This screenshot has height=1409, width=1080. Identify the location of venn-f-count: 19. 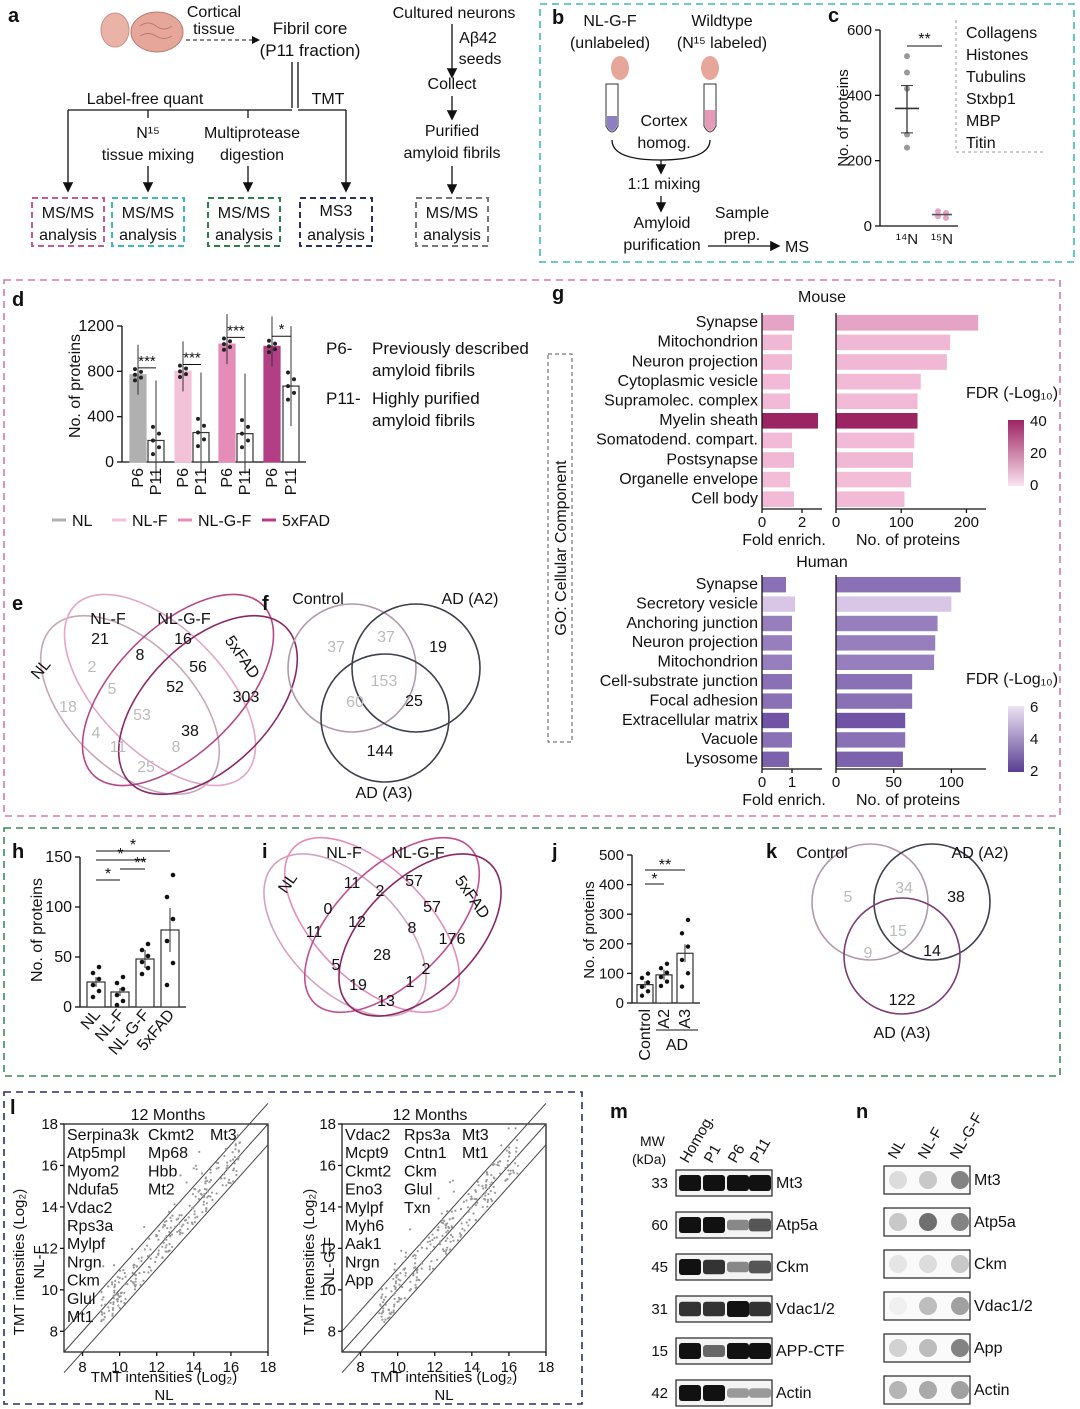
(438, 647).